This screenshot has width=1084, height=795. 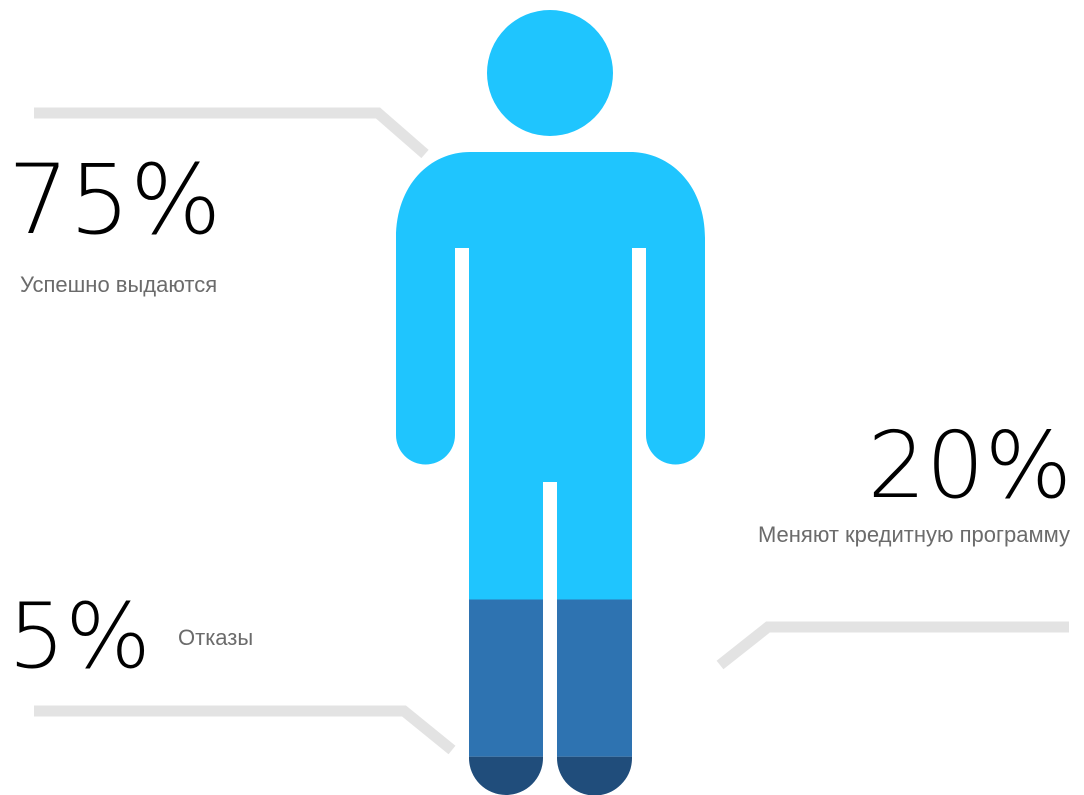 I want to click on figure-segment-refusals, so click(x=550, y=775).